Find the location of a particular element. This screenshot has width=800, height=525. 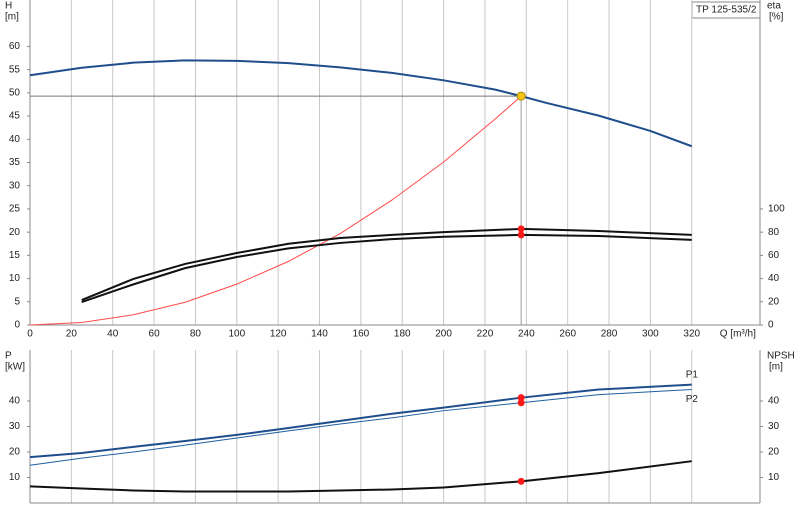

y-tick-label: 0 is located at coordinates (17, 325).